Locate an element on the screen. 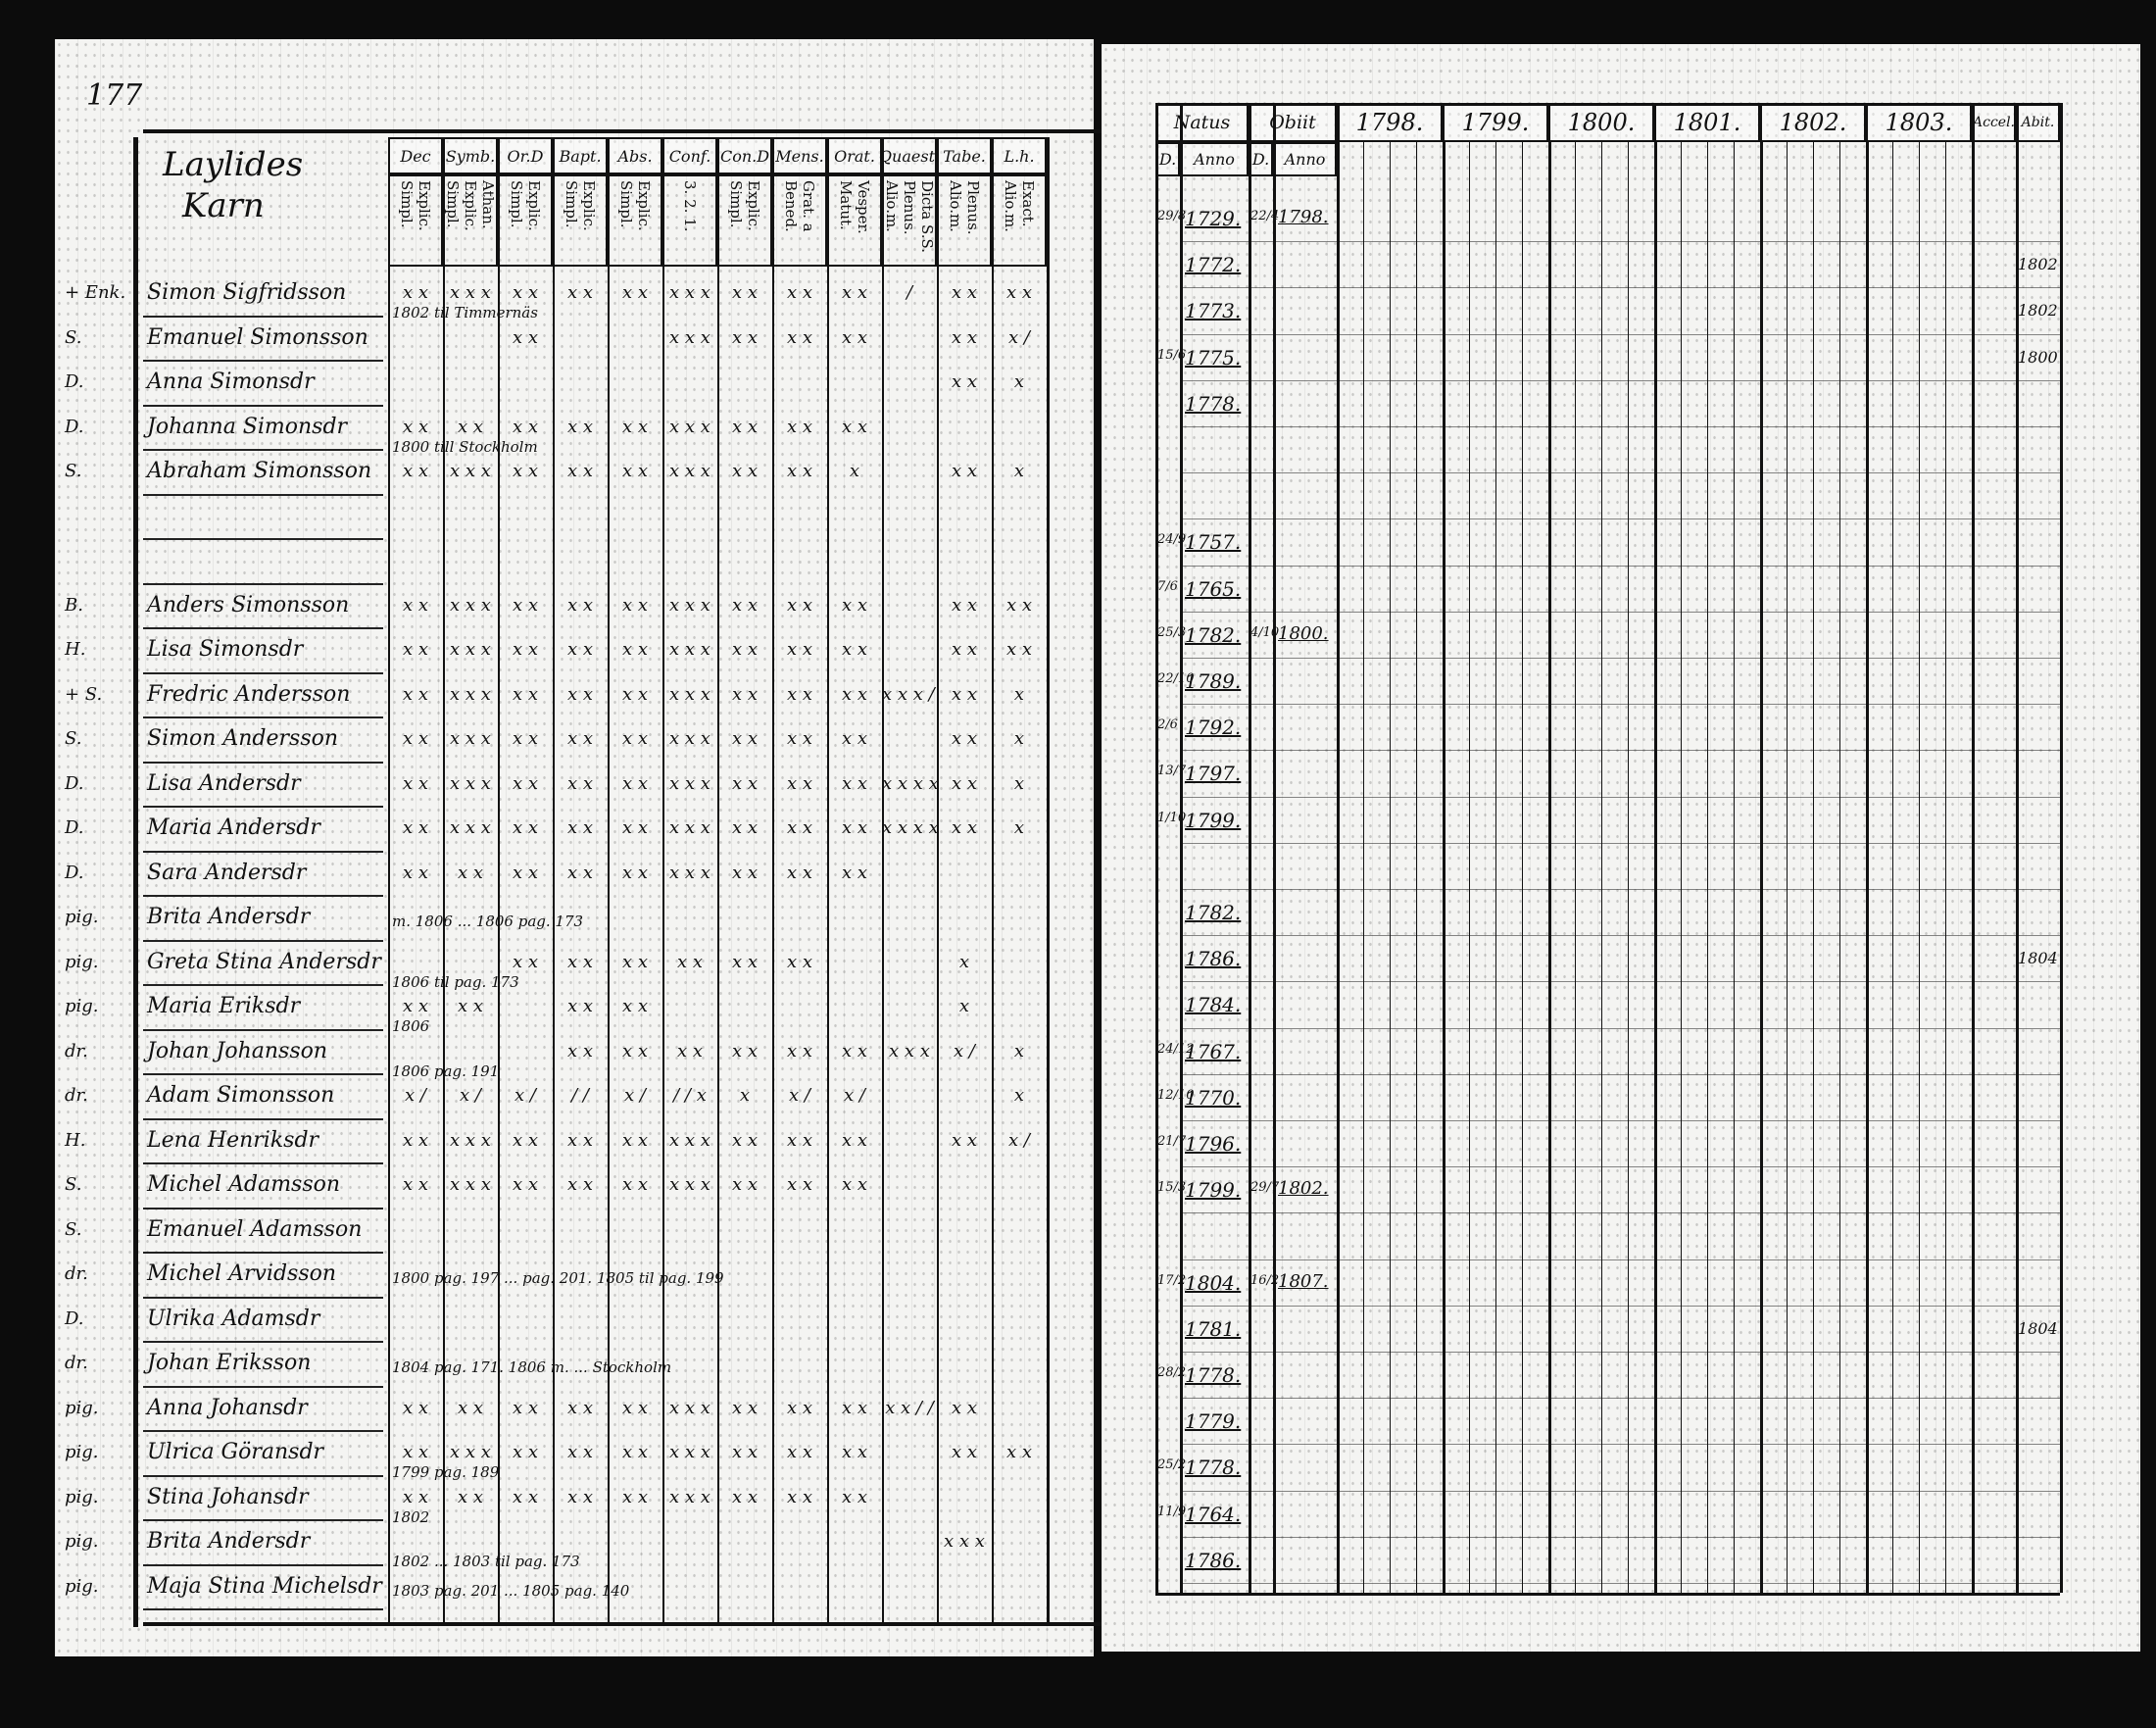  person-name: Lisa Andersdr is located at coordinates (263, 789).